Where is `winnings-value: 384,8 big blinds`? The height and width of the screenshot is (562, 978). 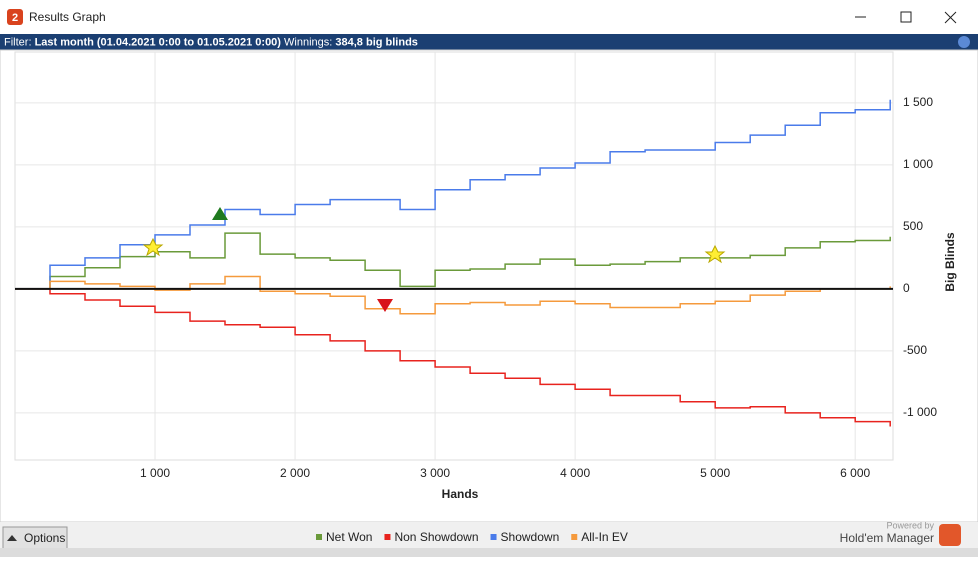
winnings-value: 384,8 big blinds is located at coordinates (376, 42).